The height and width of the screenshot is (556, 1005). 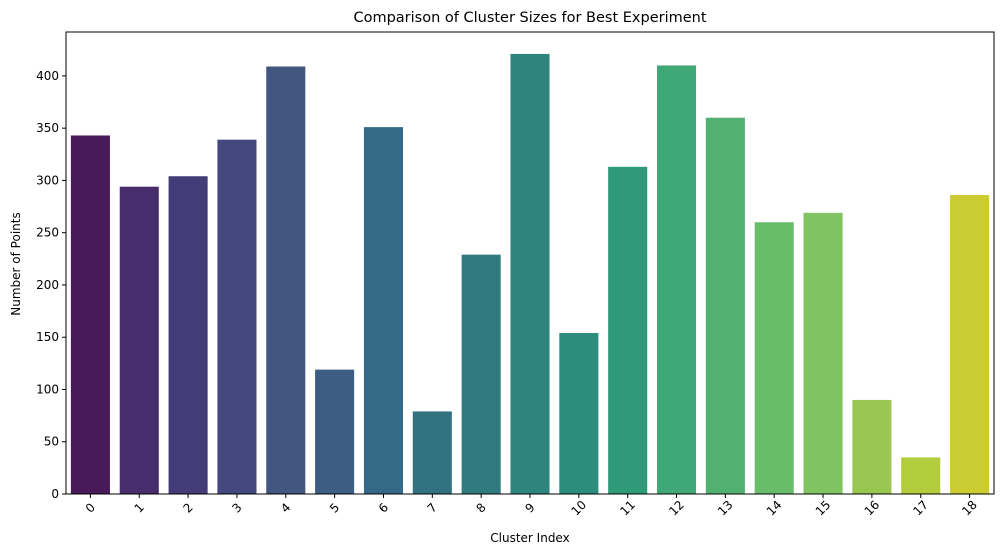 What do you see at coordinates (236, 507) in the screenshot?
I see `x-tick-label: 3` at bounding box center [236, 507].